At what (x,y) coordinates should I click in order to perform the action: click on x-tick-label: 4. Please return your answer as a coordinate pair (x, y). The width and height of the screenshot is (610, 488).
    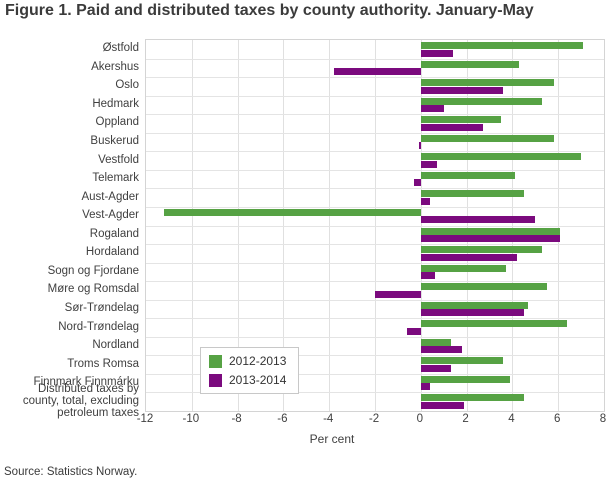
    Looking at the image, I should click on (511, 419).